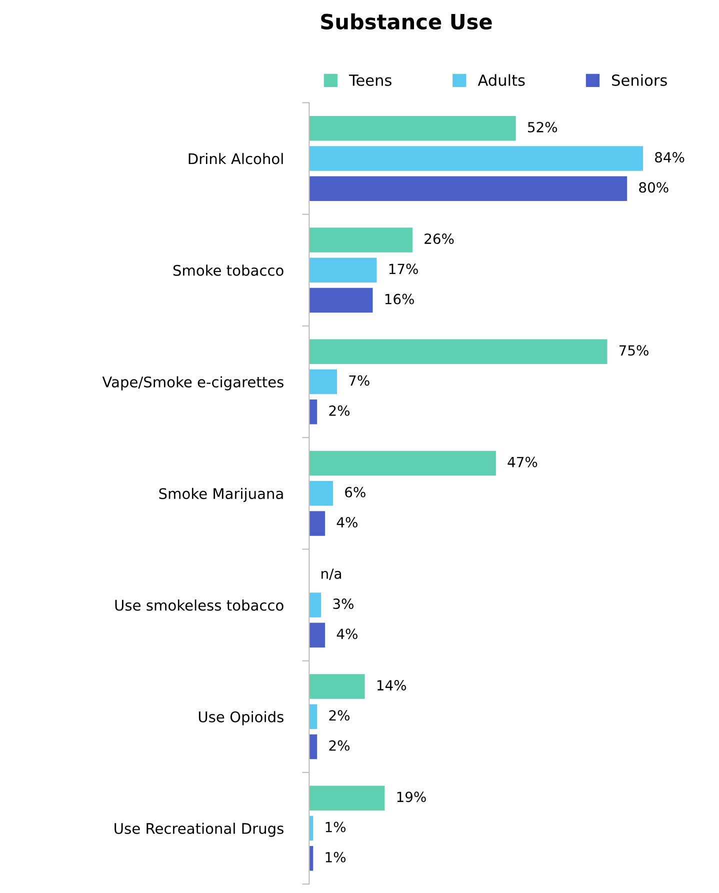 The height and width of the screenshot is (893, 719). Describe the element at coordinates (439, 239) in the screenshot. I see `data-label: 26%` at that location.